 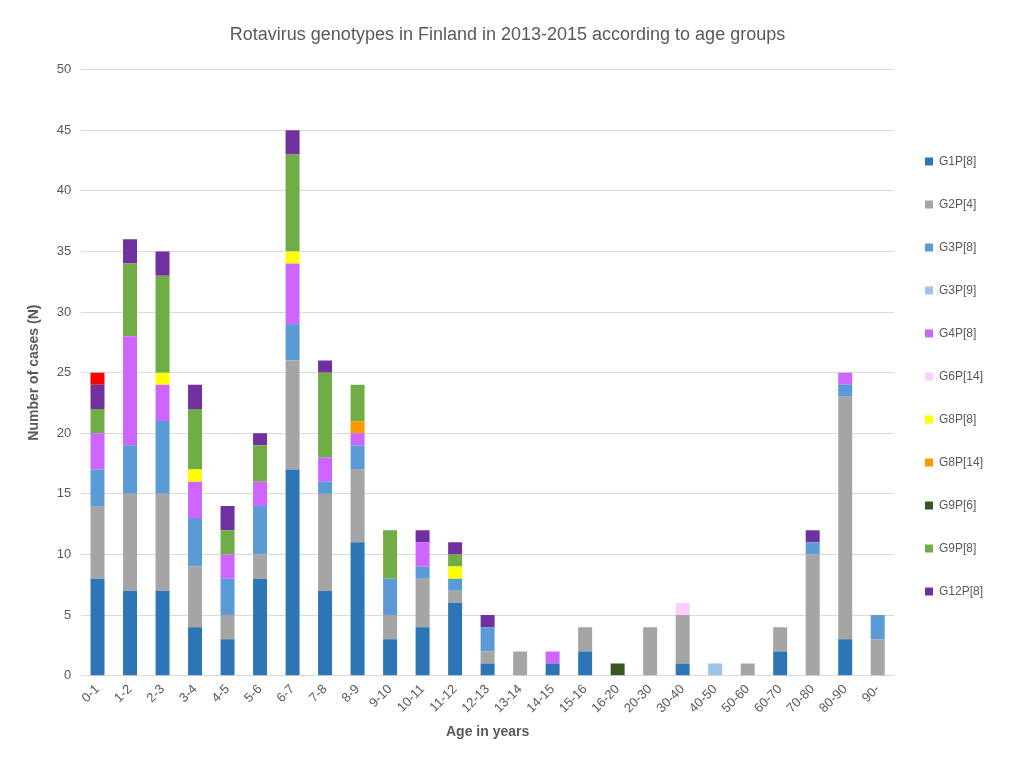 I want to click on y-tick-label: 25, so click(x=64, y=372).